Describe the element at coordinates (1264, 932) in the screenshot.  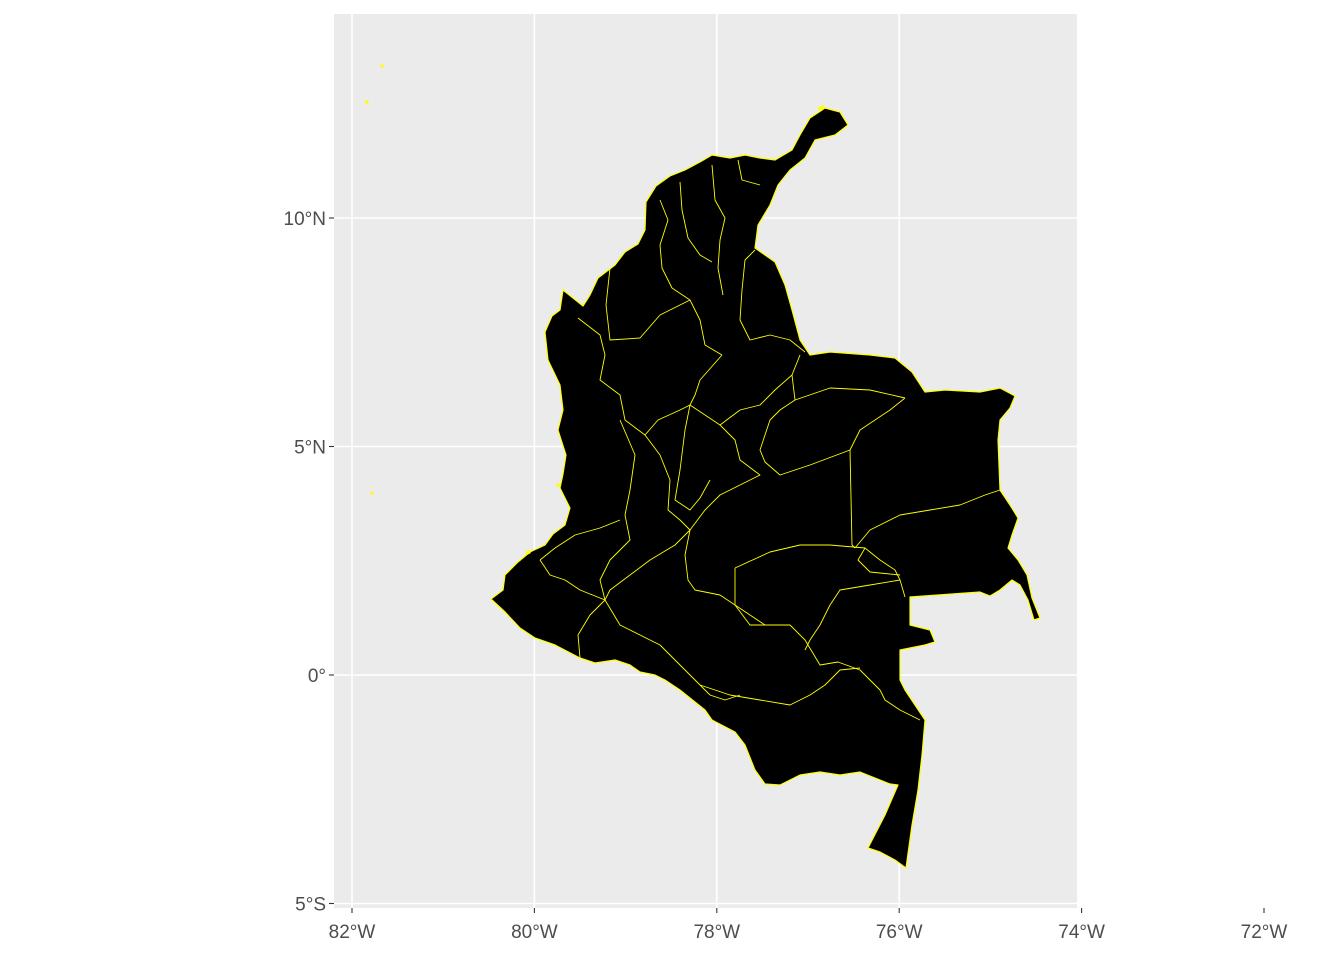
I see `x-tick-label: 72°W` at that location.